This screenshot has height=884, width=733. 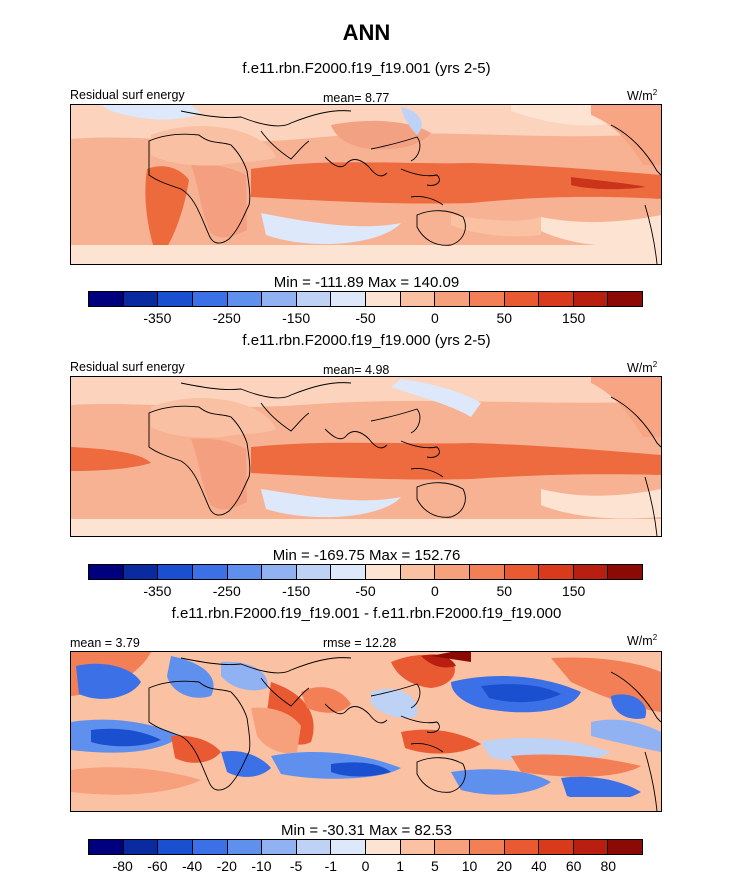 What do you see at coordinates (261, 866) in the screenshot?
I see `colorbar-tick-label: -10` at bounding box center [261, 866].